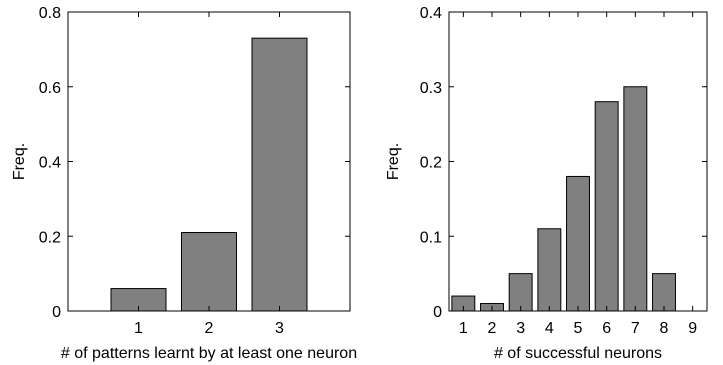  Describe the element at coordinates (549, 328) in the screenshot. I see `x-tick-label: 4` at that location.